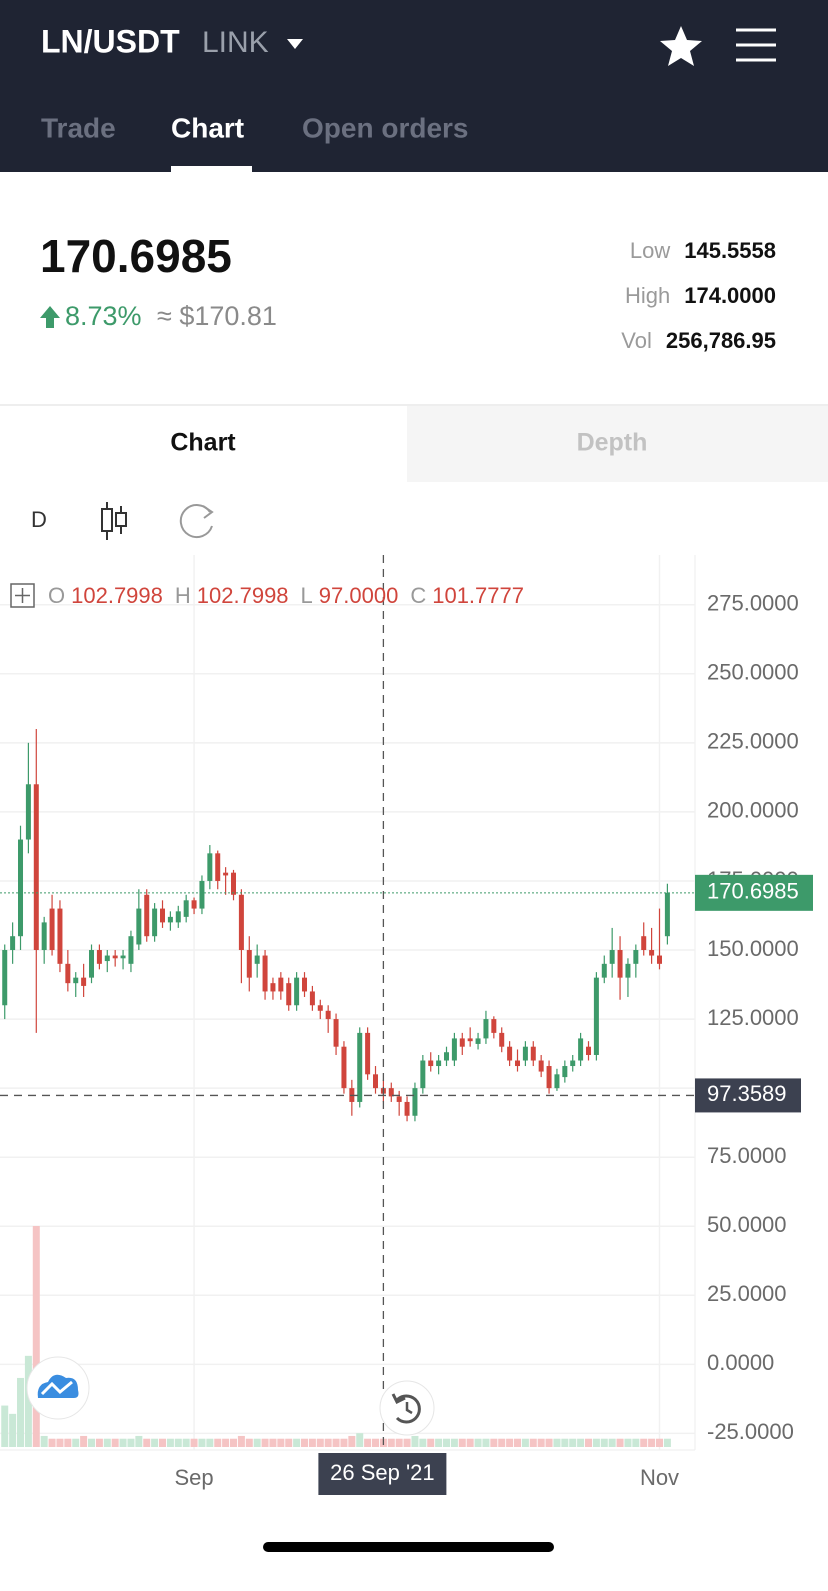 The width and height of the screenshot is (828, 1591). I want to click on pair: LN/USDT, so click(110, 41).